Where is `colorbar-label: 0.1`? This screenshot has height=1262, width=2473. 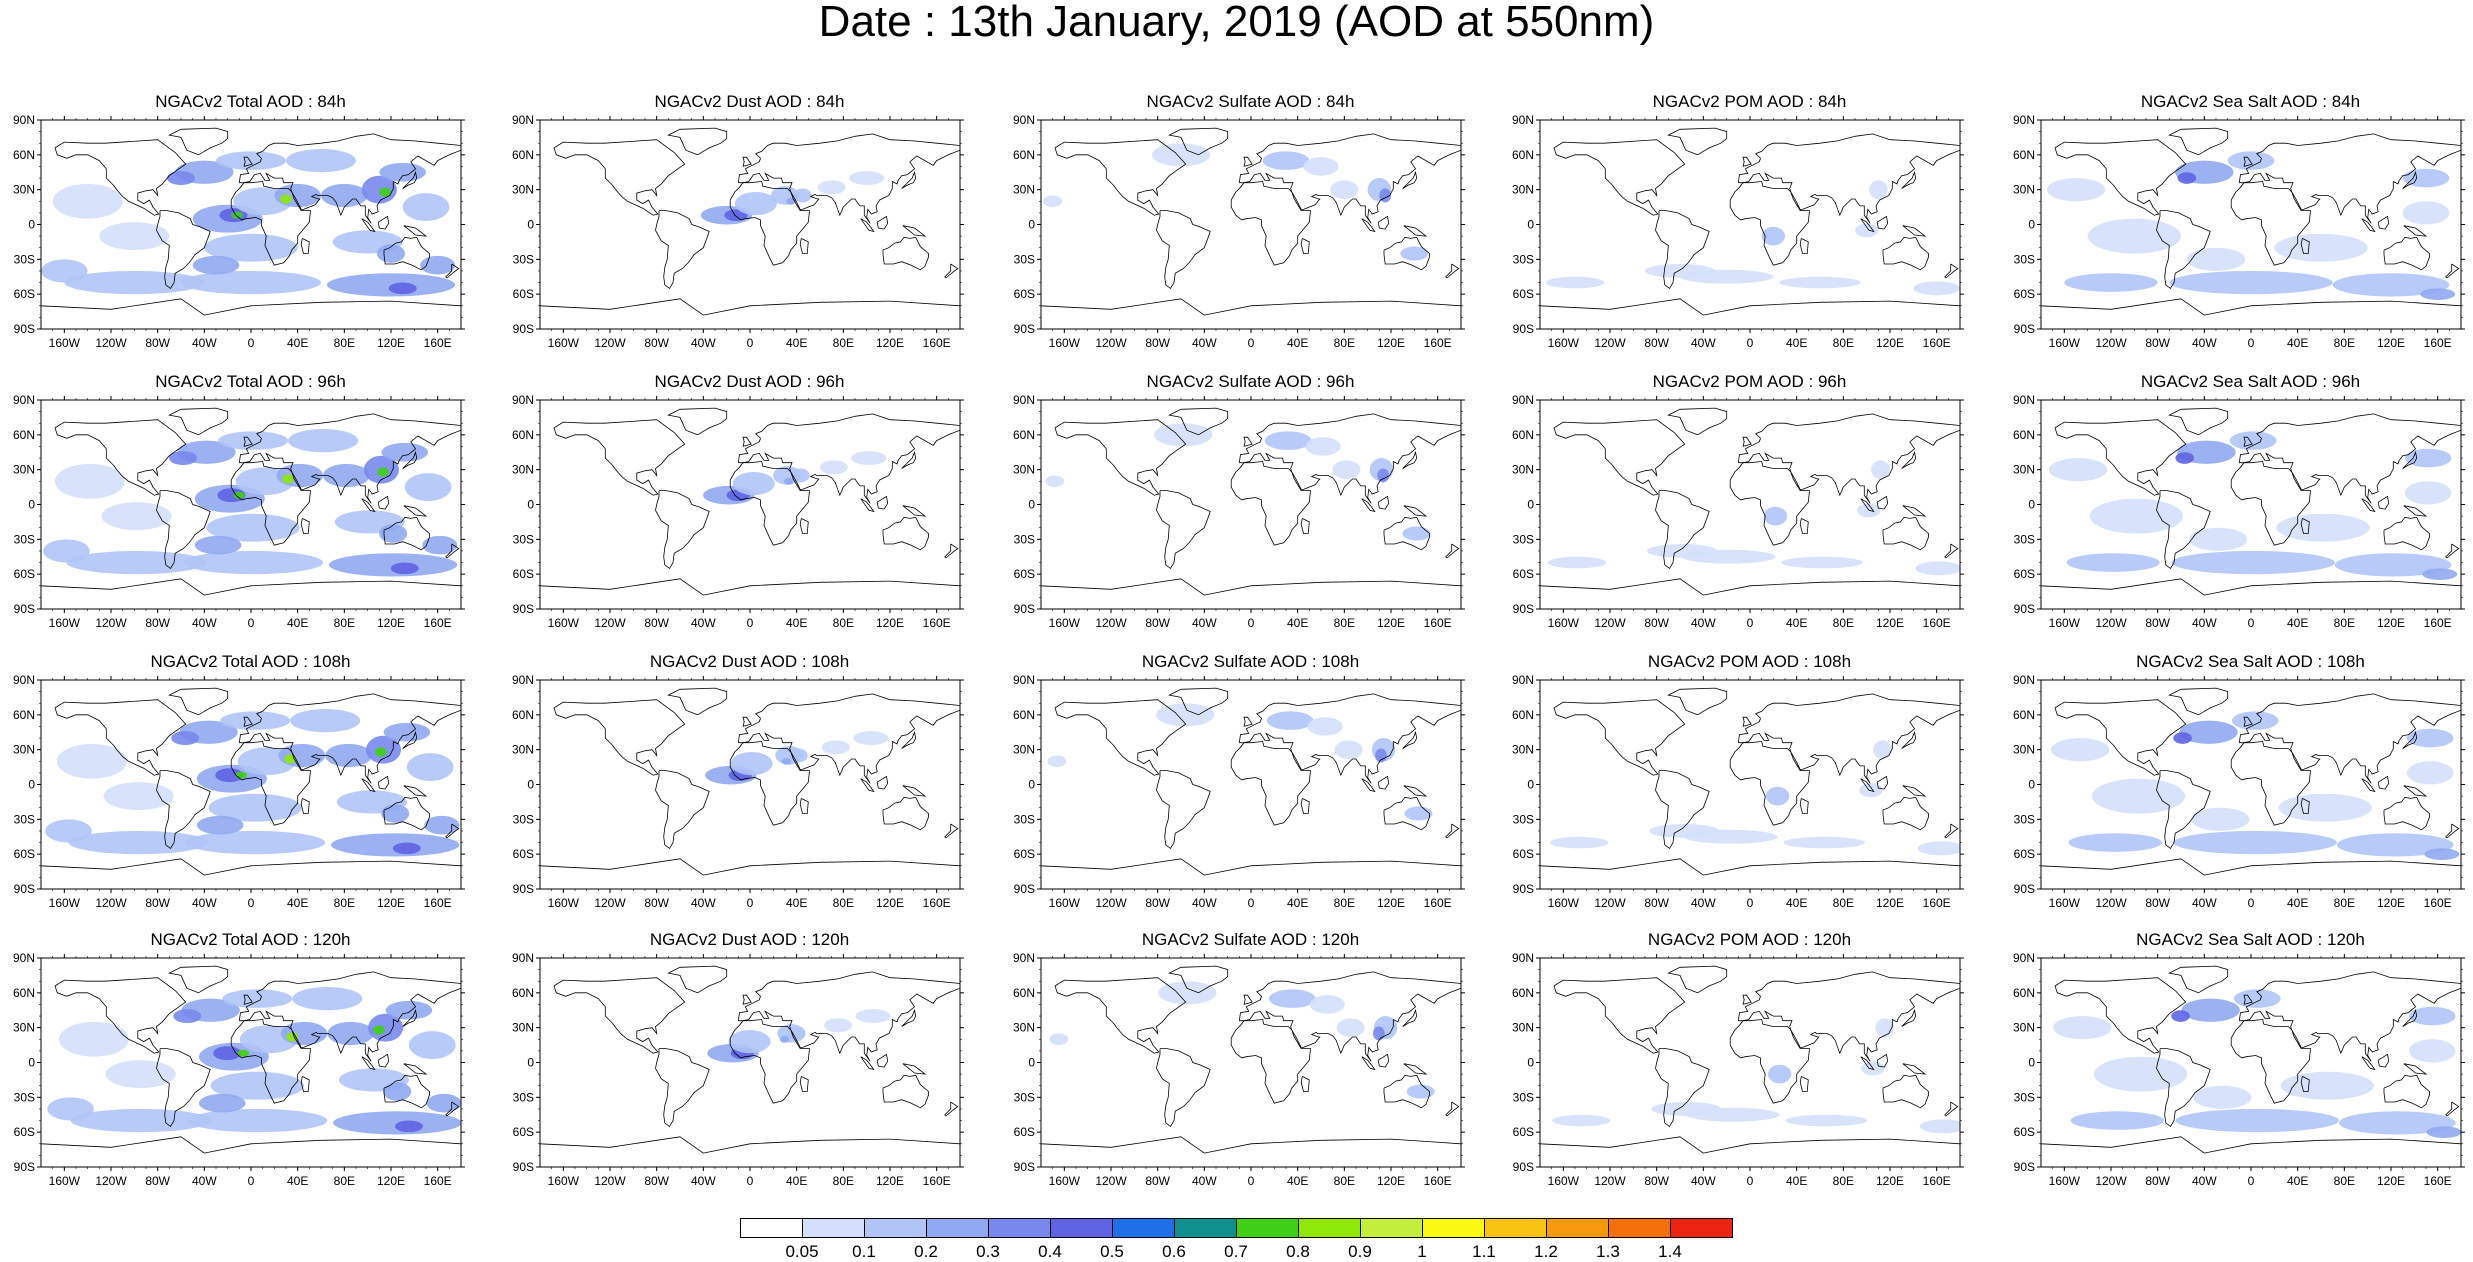
colorbar-label: 0.1 is located at coordinates (864, 1251).